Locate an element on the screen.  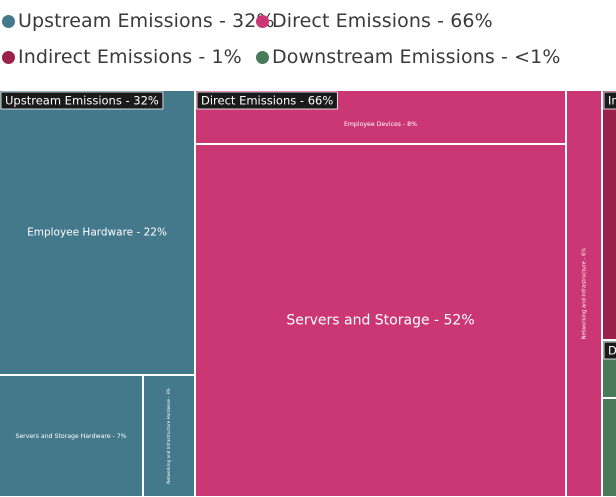
upstream-emissions-group-header: Upstream Emissions - 32% is located at coordinates (82, 100).